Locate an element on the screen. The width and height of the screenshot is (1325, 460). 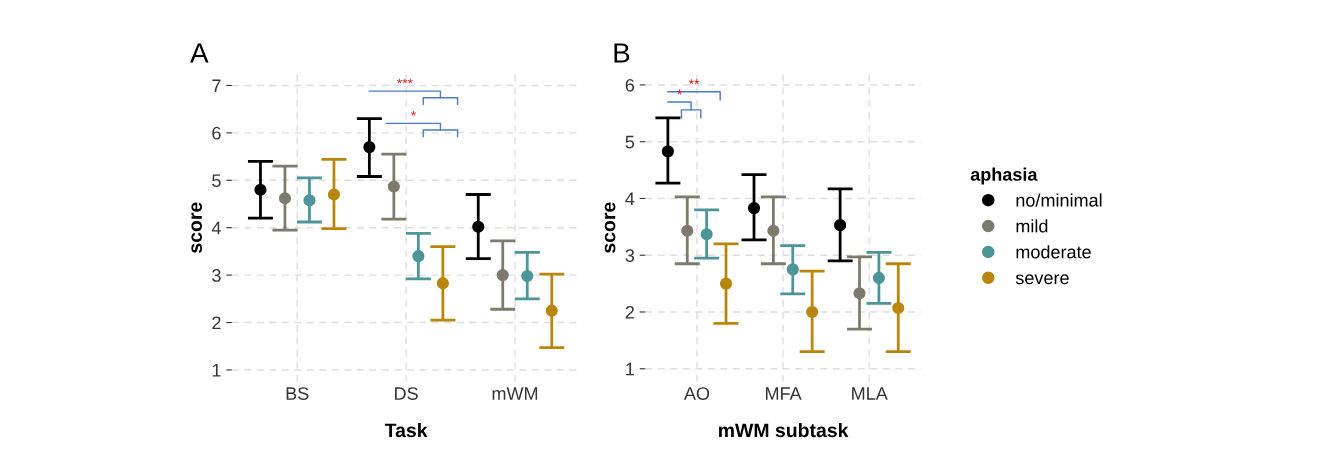
x-tick-label: mWM is located at coordinates (515, 393).